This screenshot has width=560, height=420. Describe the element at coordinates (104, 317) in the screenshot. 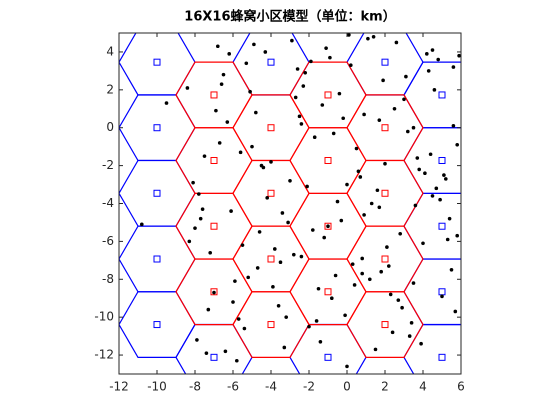

I see `y-tick-label: -10` at that location.